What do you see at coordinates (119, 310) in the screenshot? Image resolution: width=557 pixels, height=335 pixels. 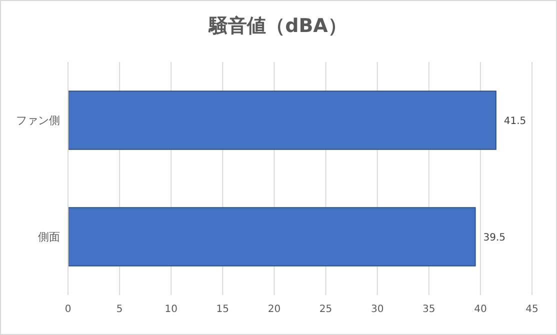 I see `x-tick-label: 5` at bounding box center [119, 310].